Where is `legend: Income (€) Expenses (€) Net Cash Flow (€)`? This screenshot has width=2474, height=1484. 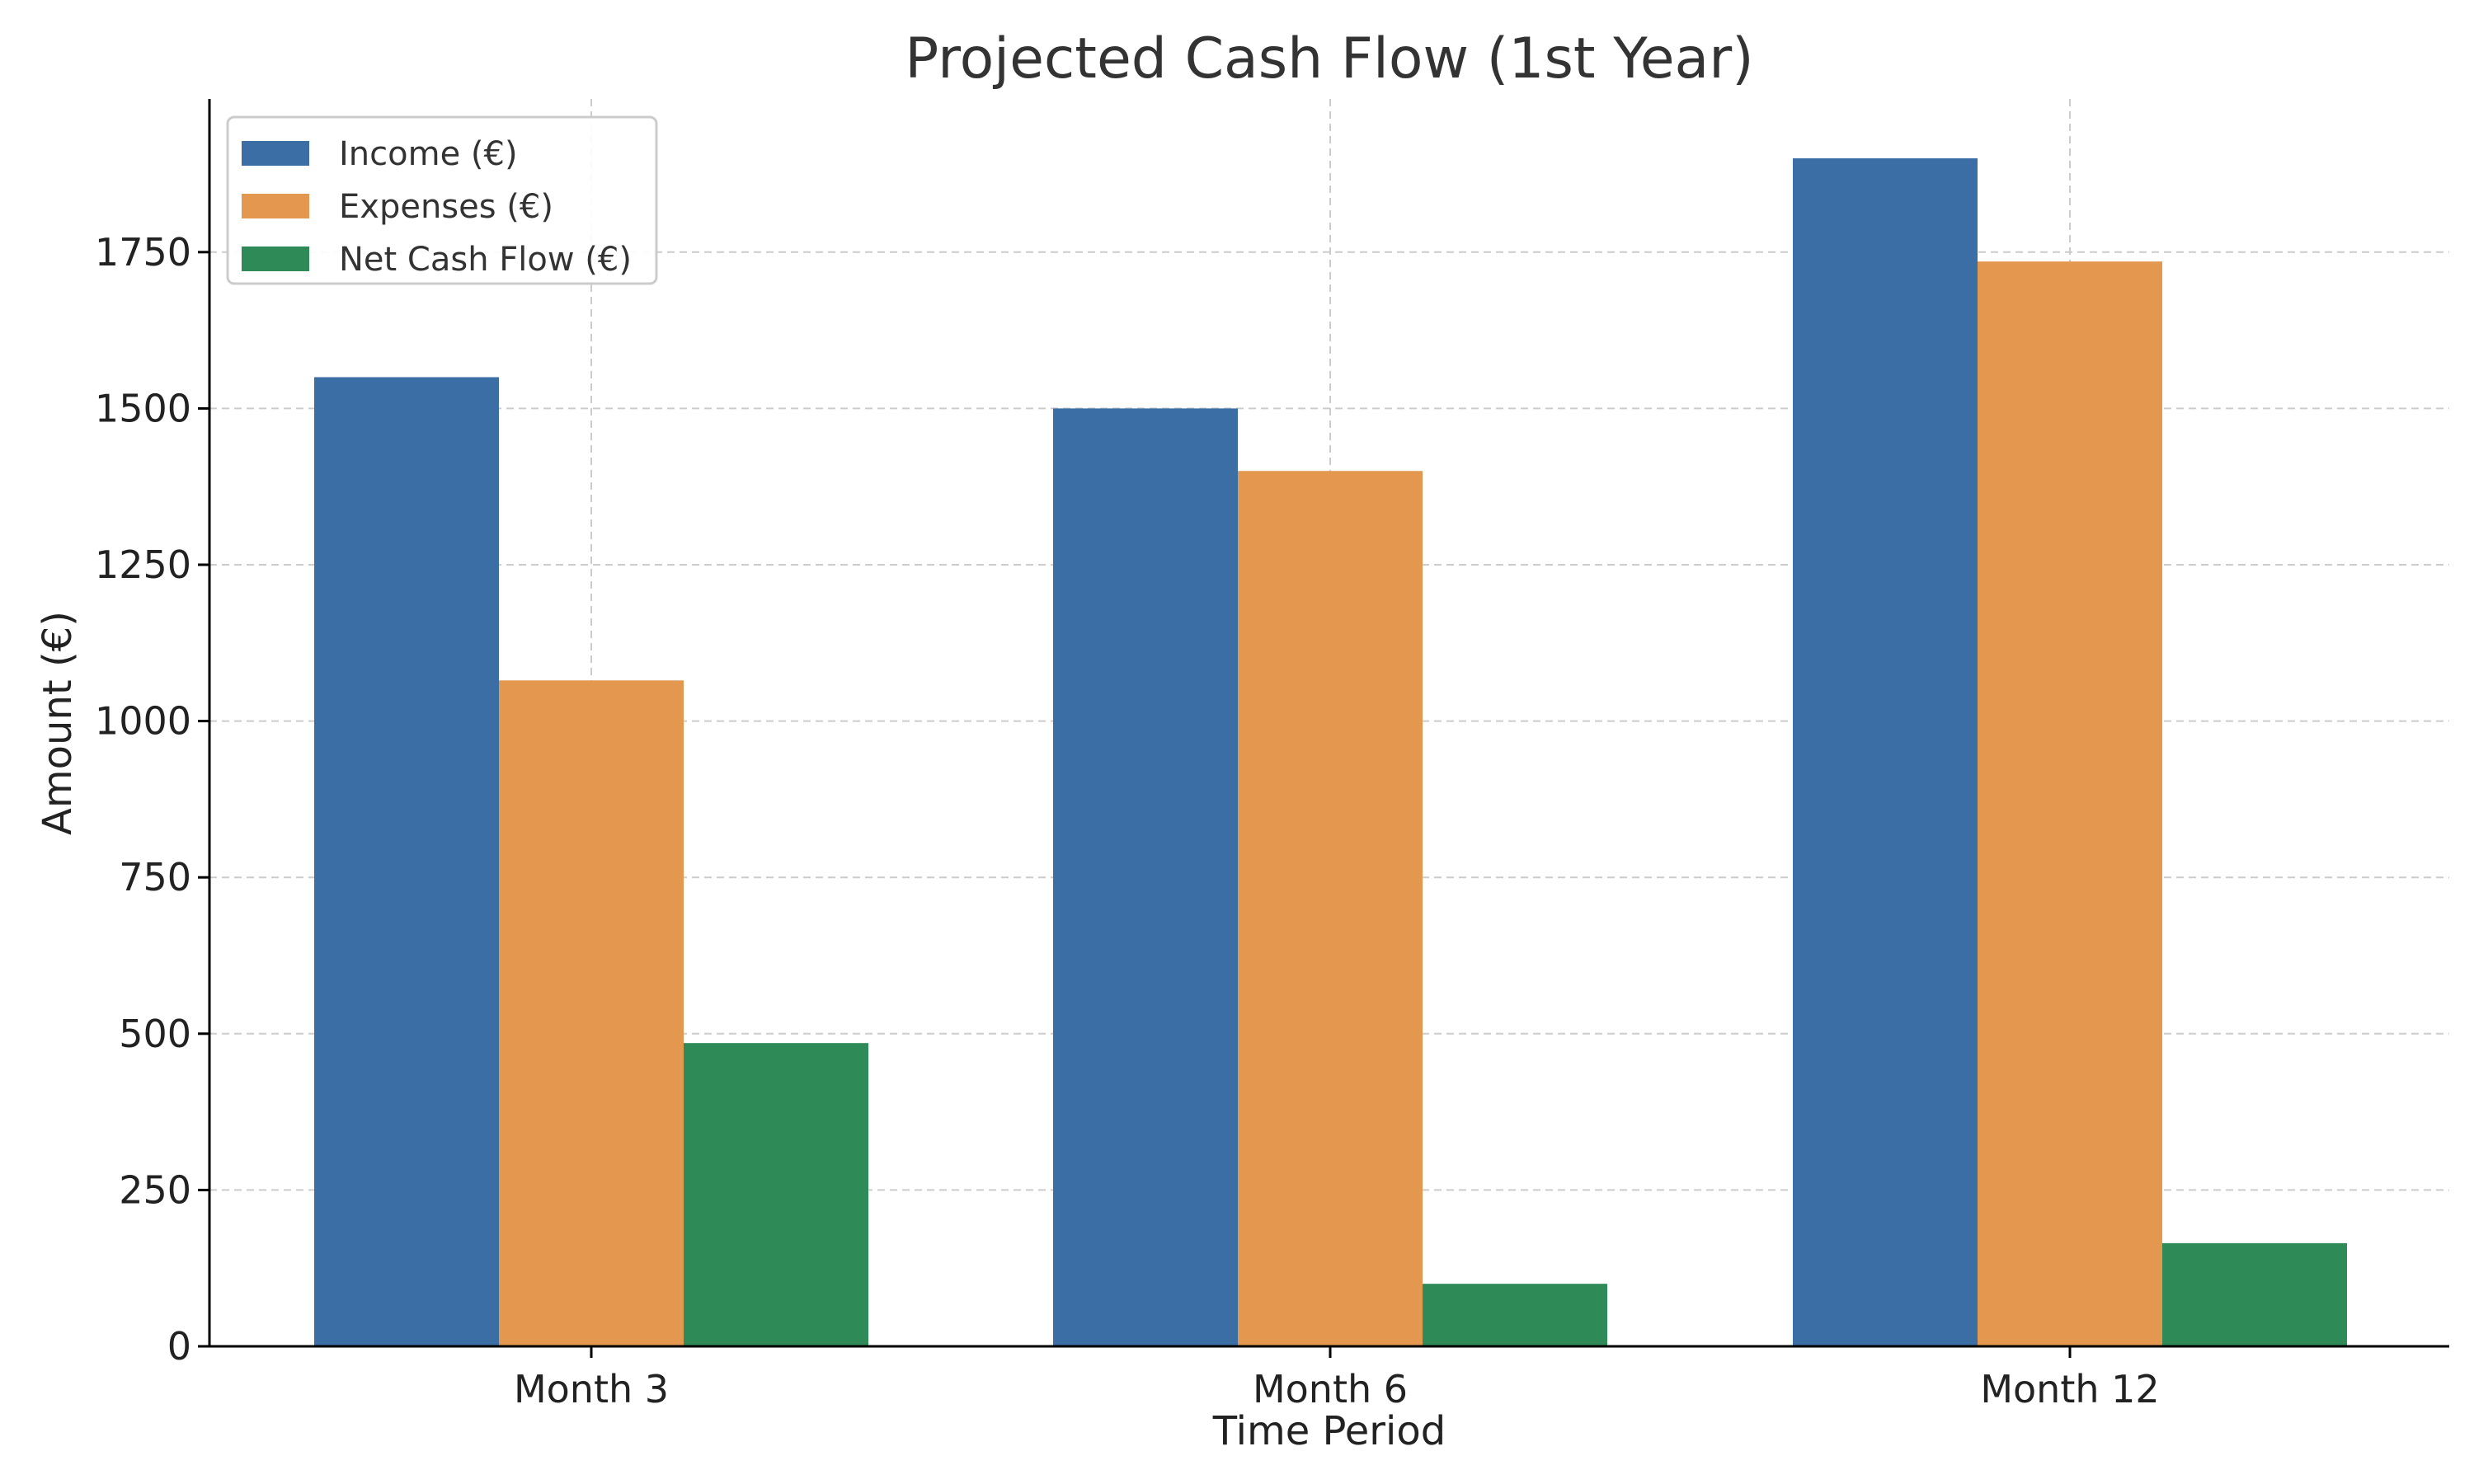 legend: Income (€) Expenses (€) Net Cash Flow (€) is located at coordinates (442, 200).